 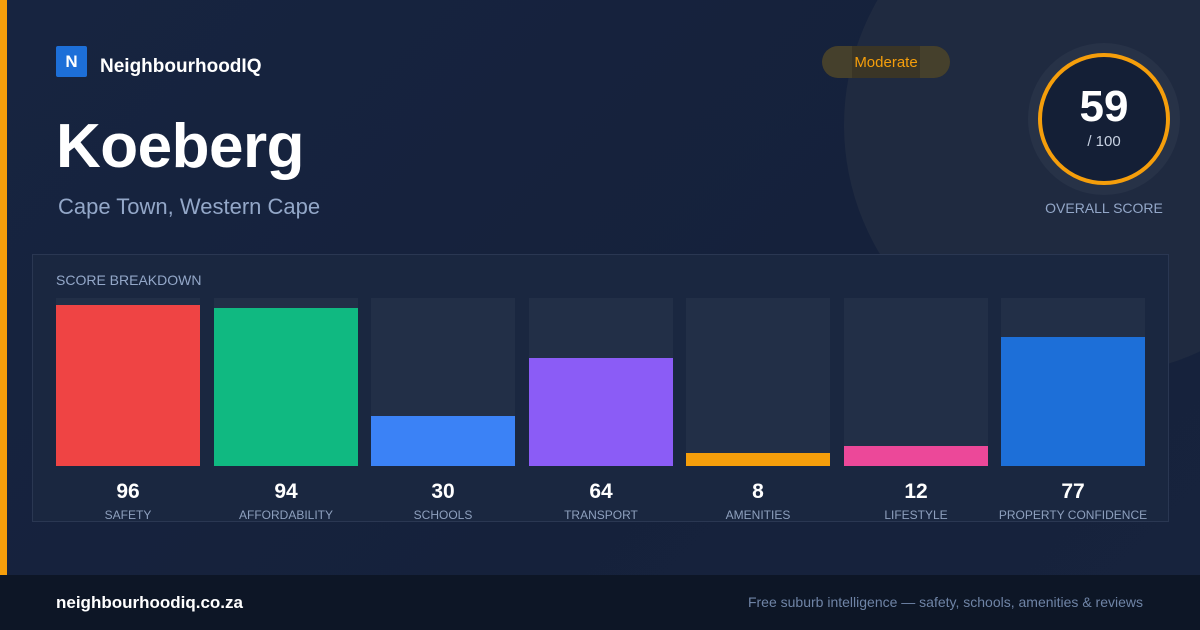 What do you see at coordinates (181, 66) in the screenshot?
I see `brand-name: NeighbourhoodIQ` at bounding box center [181, 66].